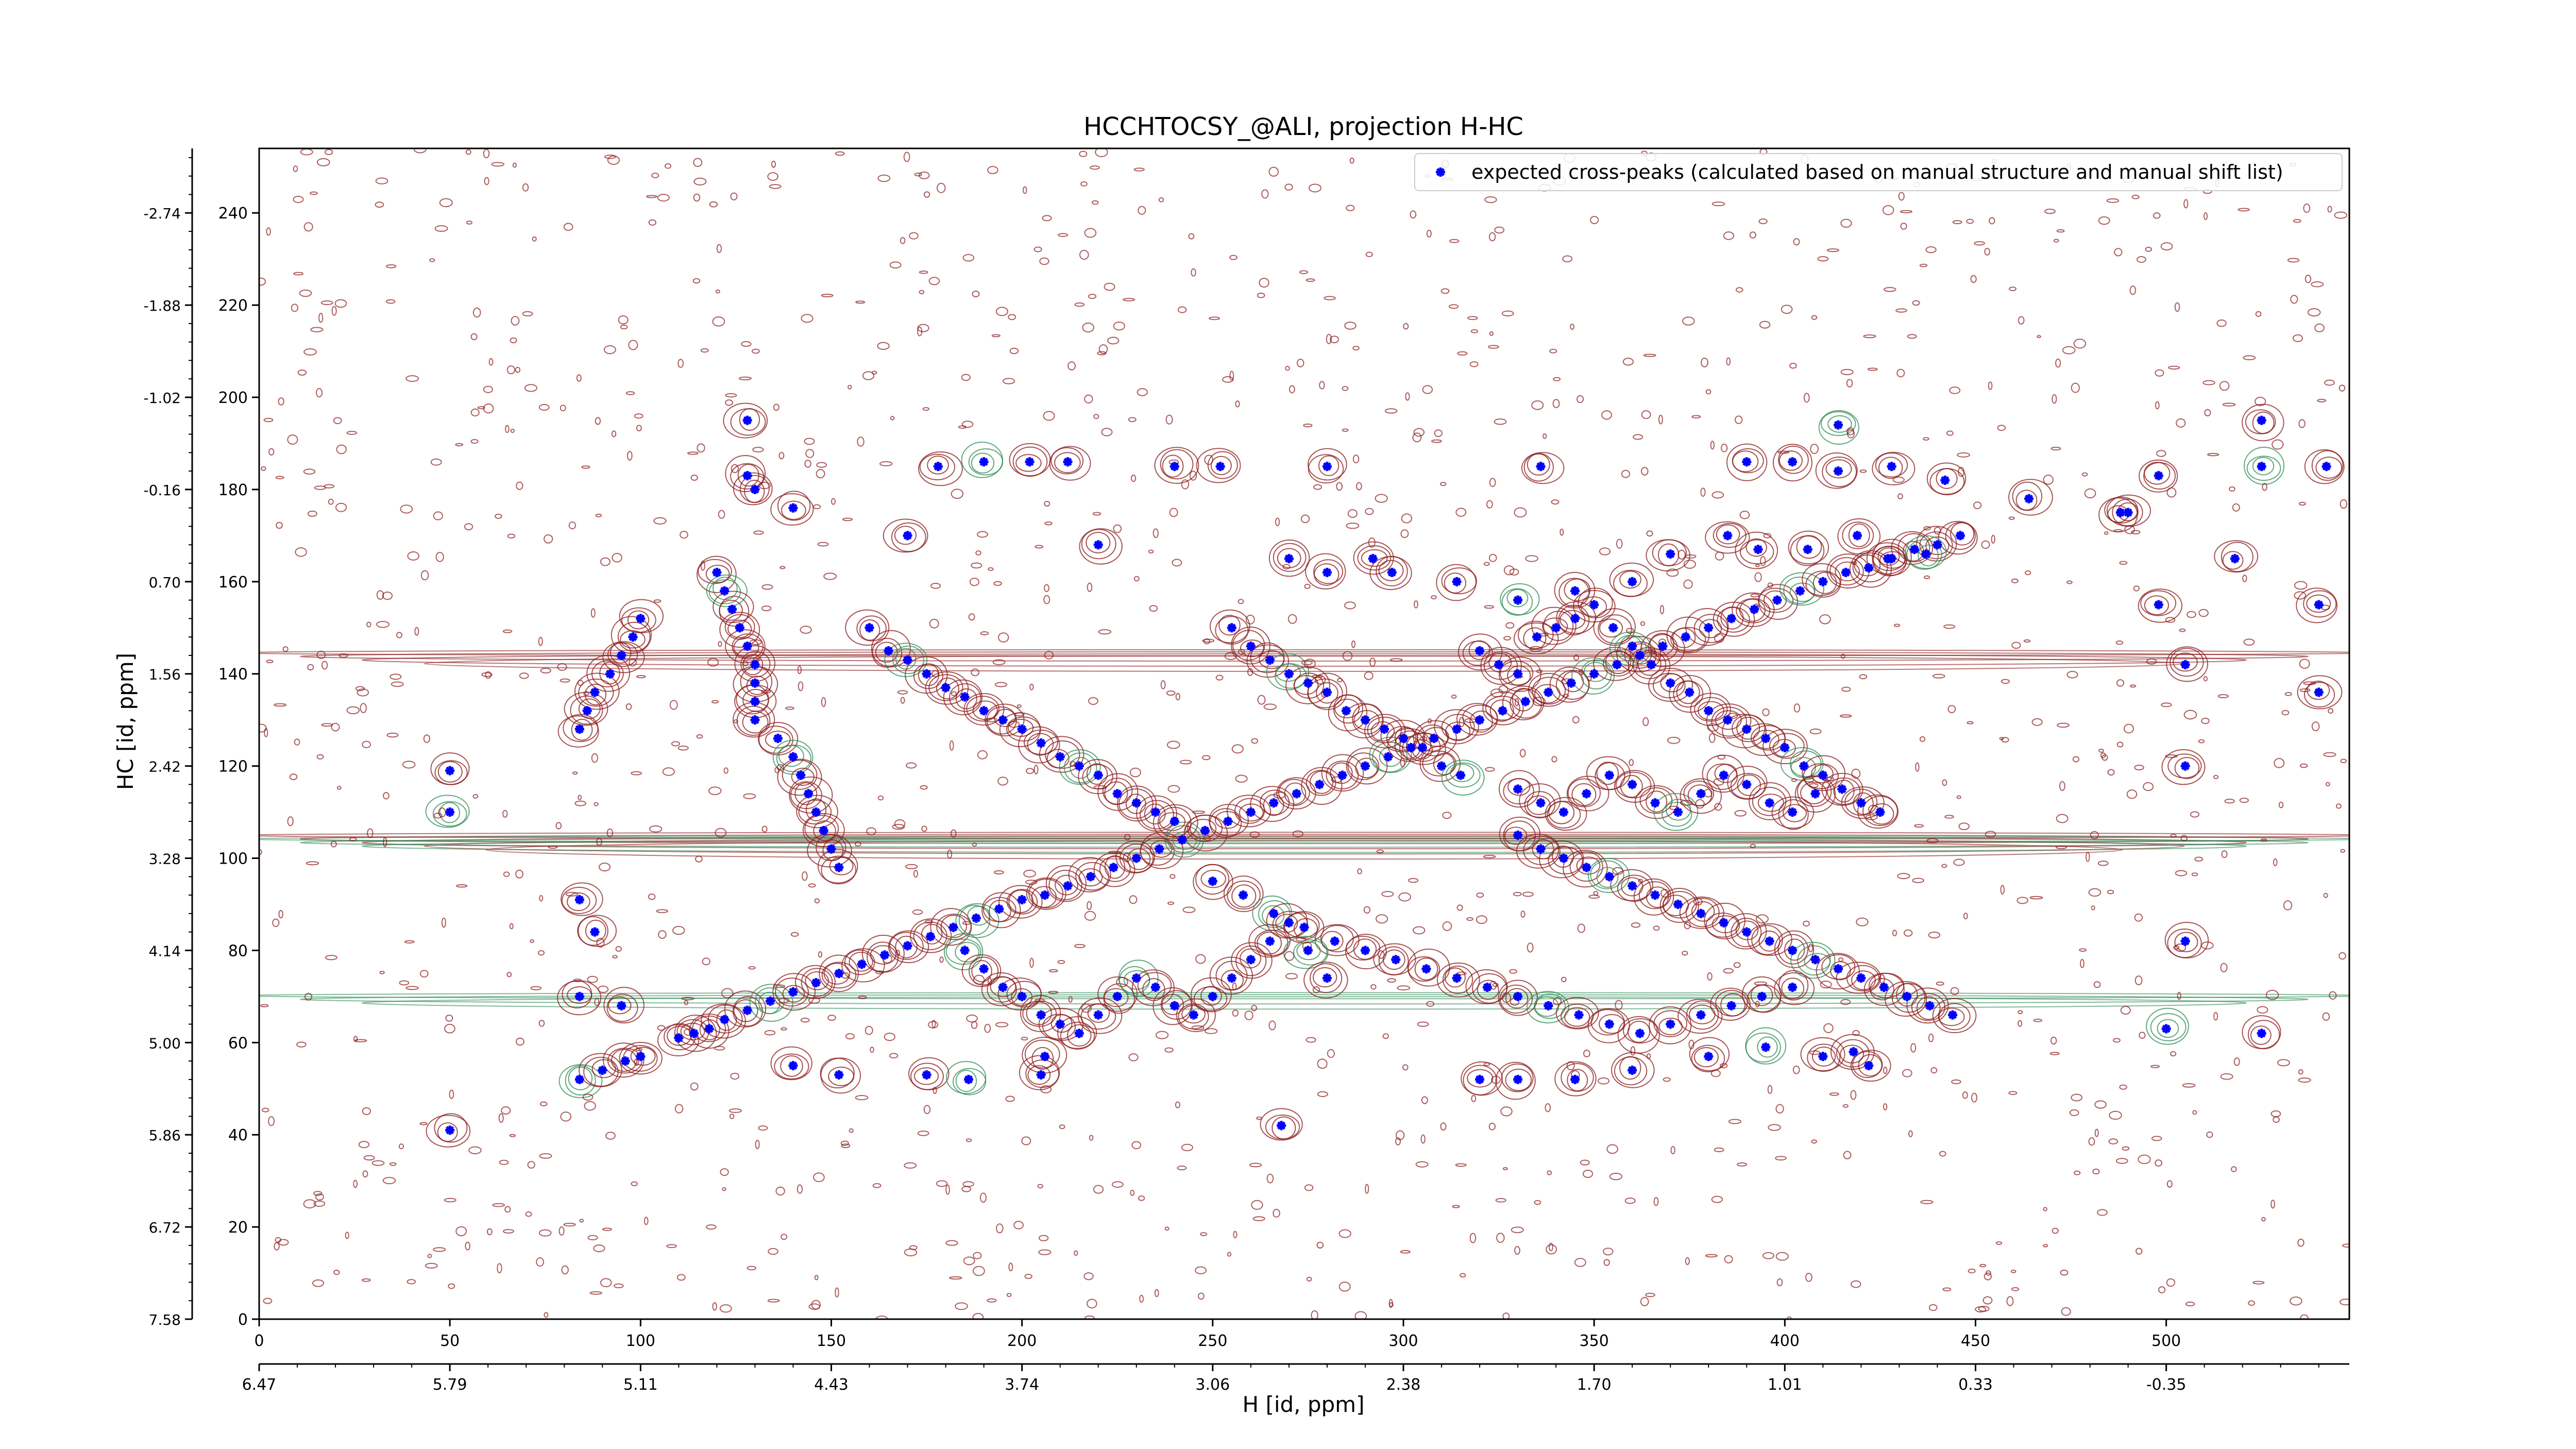 This screenshot has height=1449, width=2576. I want to click on y-tick-label: 220, so click(233, 306).